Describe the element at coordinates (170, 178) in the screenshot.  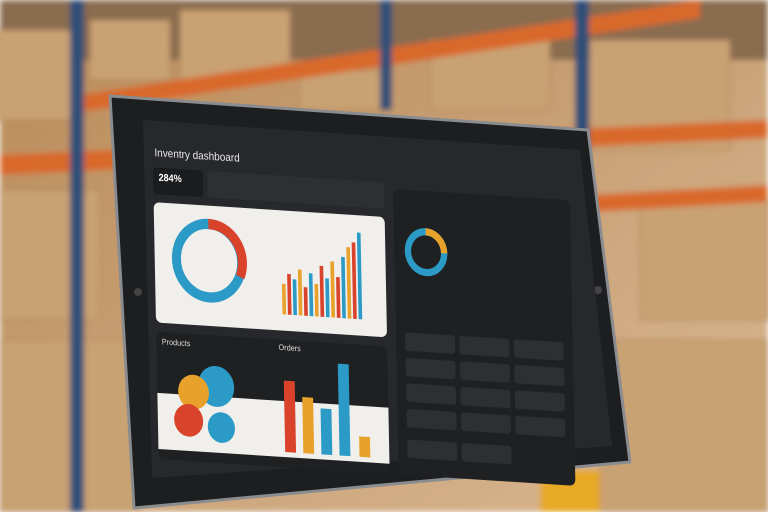
I see `stat-value: 284%` at that location.